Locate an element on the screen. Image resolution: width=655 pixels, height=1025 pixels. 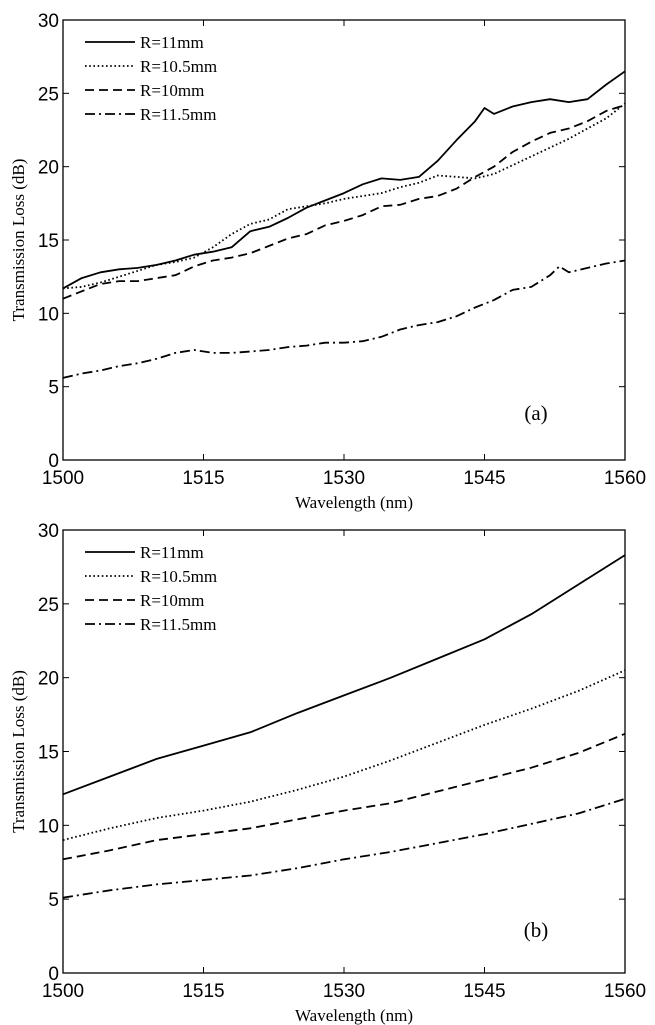
series-line-dotted is located at coordinates (344, 755).